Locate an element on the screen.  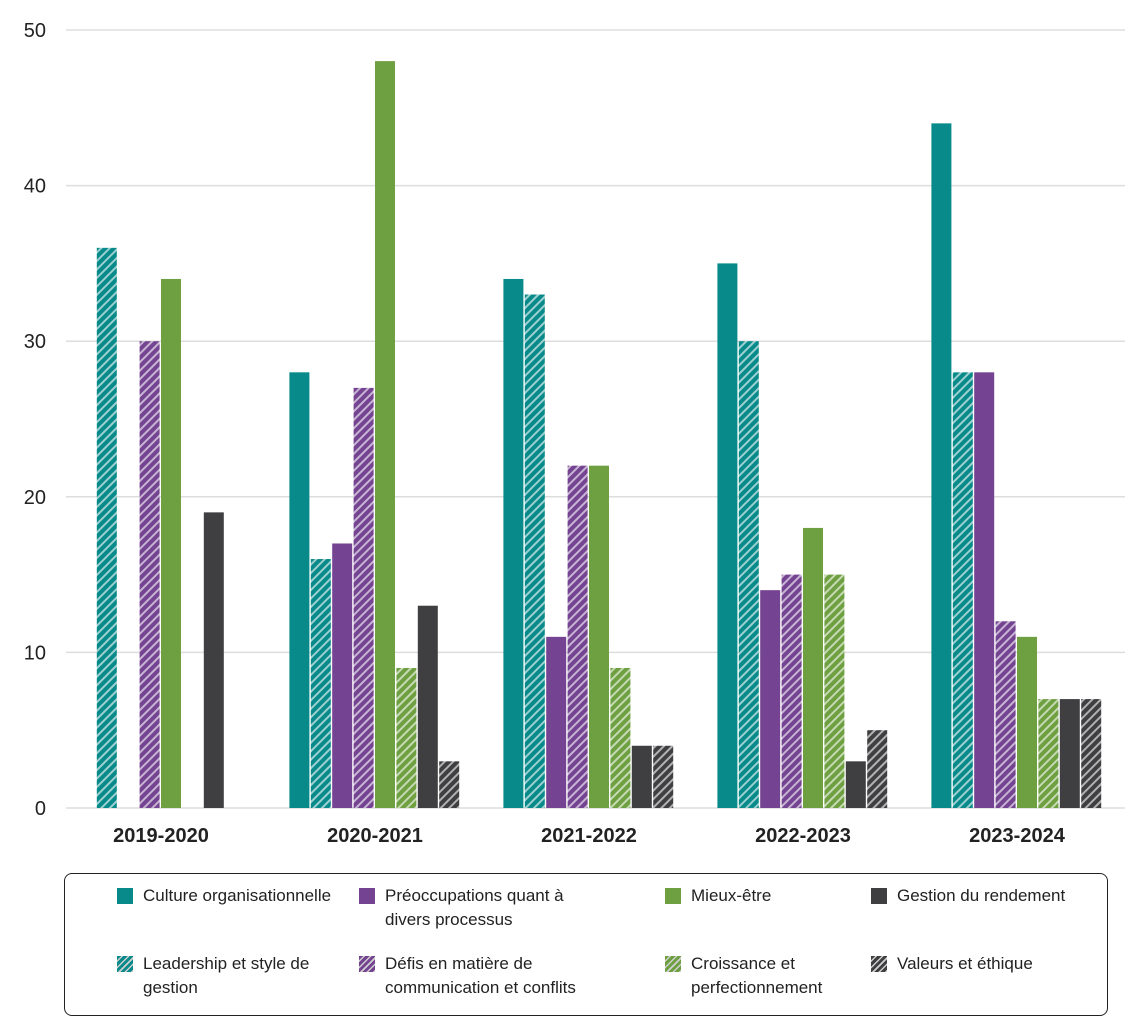
x-tick-label: 2020-2021 is located at coordinates (375, 836).